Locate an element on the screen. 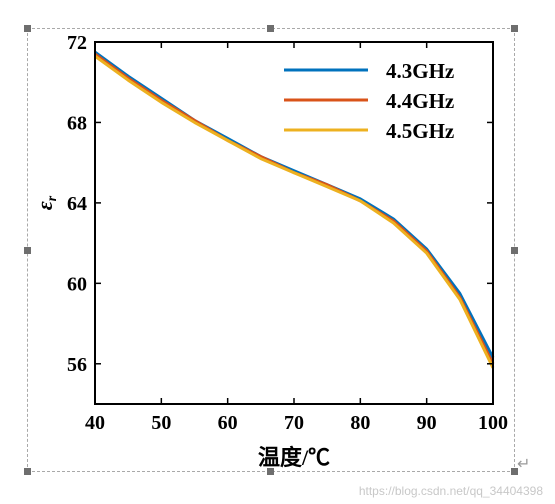 The width and height of the screenshot is (555, 504). resize-handle-bottom-left is located at coordinates (27, 471).